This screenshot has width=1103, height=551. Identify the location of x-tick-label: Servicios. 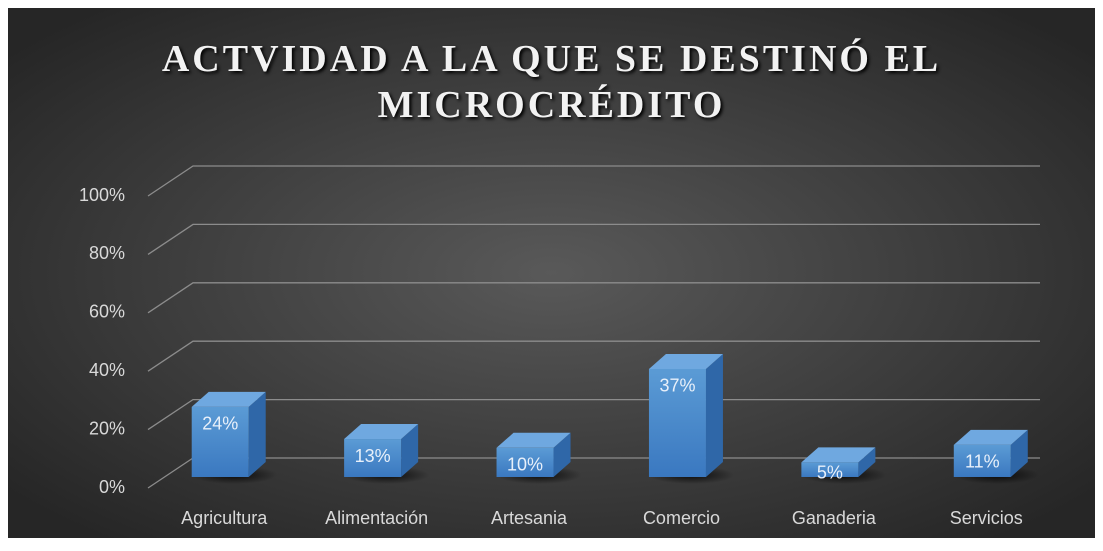
(986, 518).